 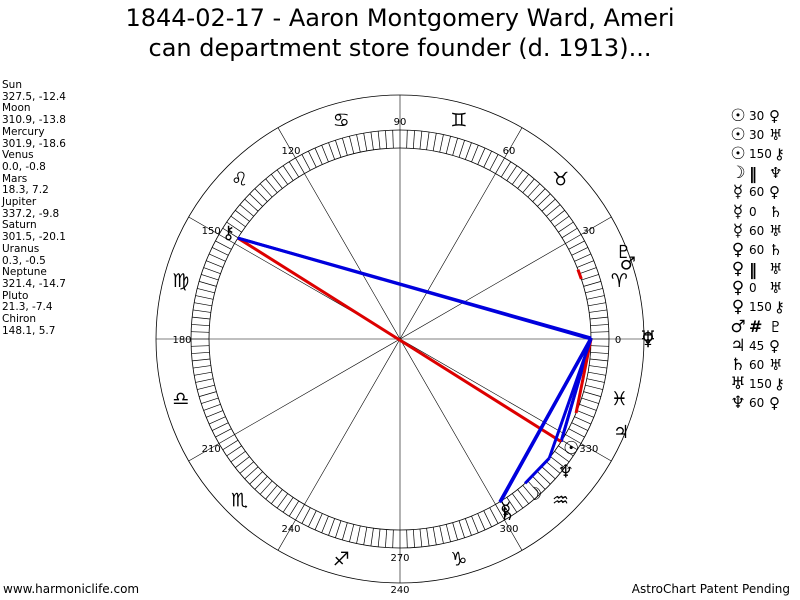 What do you see at coordinates (228, 232) in the screenshot?
I see `planet-glyph-chiron-icon: ⚷` at bounding box center [228, 232].